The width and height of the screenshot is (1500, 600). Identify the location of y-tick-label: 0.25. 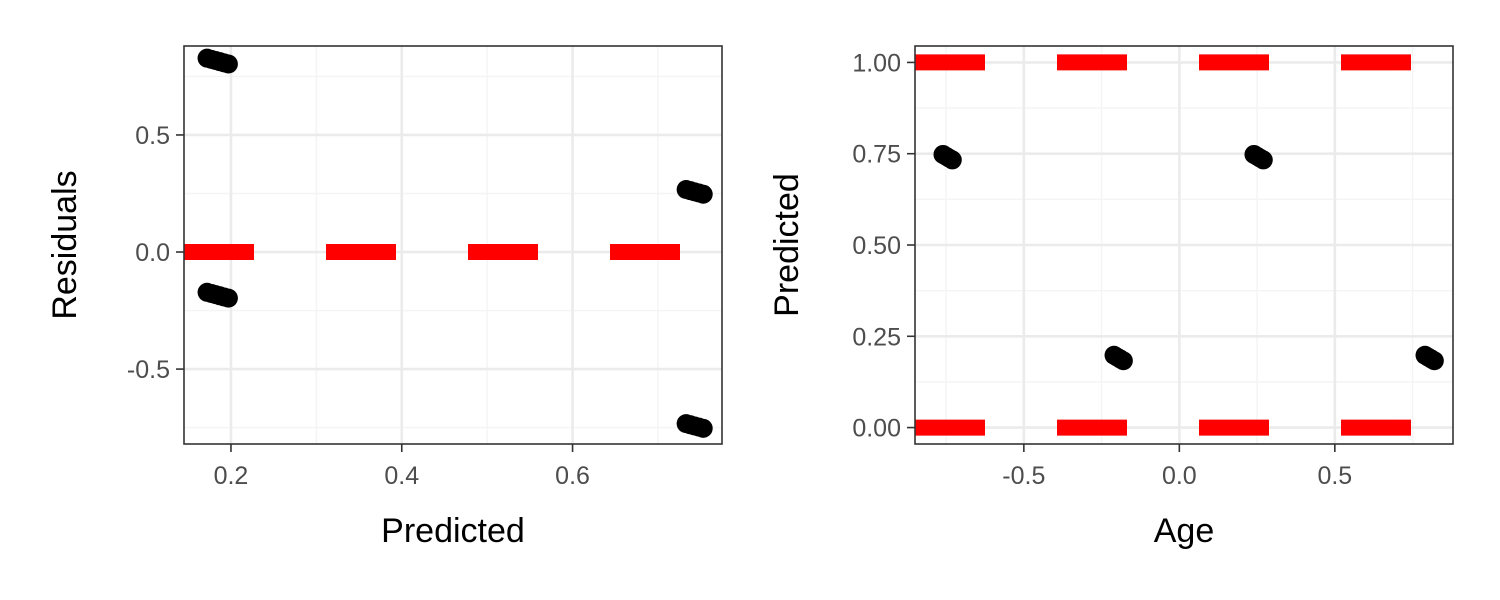
(876, 337).